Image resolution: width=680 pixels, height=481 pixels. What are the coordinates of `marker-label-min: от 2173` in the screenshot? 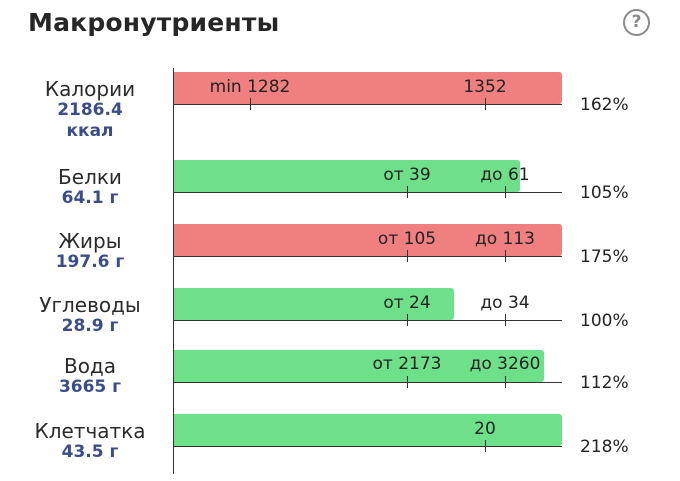 It's located at (407, 364).